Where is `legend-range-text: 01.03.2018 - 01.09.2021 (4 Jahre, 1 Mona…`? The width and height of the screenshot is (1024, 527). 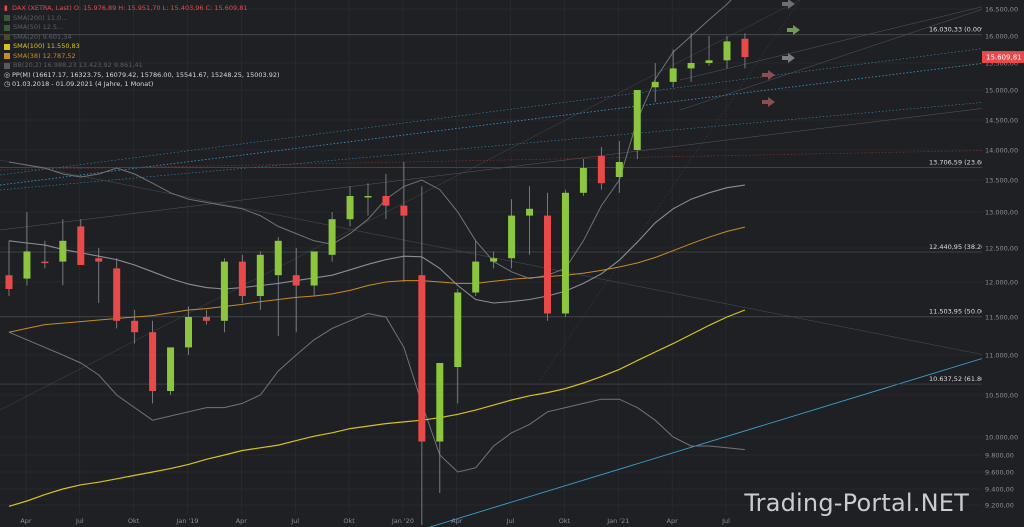 legend-range-text: 01.03.2018 - 01.09.2021 (4 Jahre, 1 Mona… is located at coordinates (83, 84).